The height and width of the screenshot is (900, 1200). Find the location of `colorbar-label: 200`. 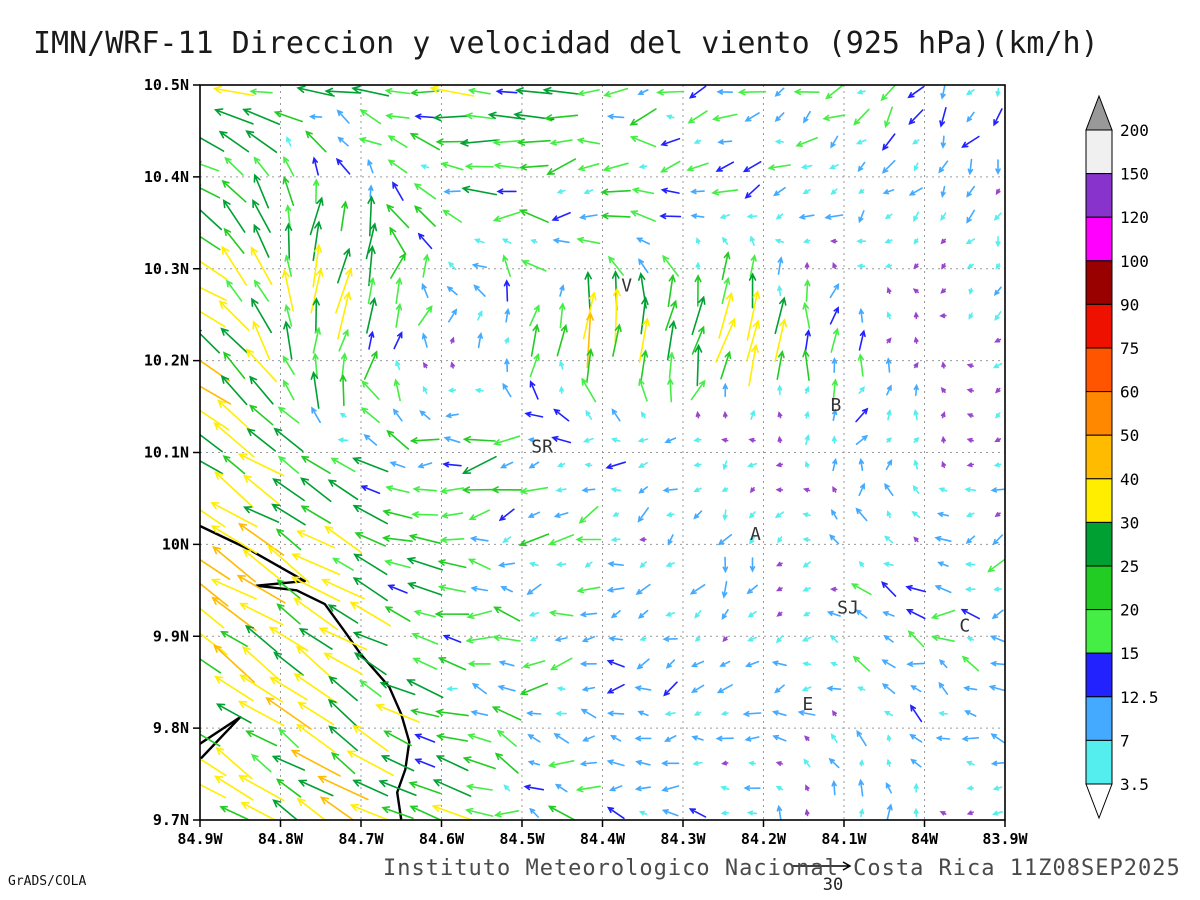

colorbar-label: 200 is located at coordinates (1134, 130).